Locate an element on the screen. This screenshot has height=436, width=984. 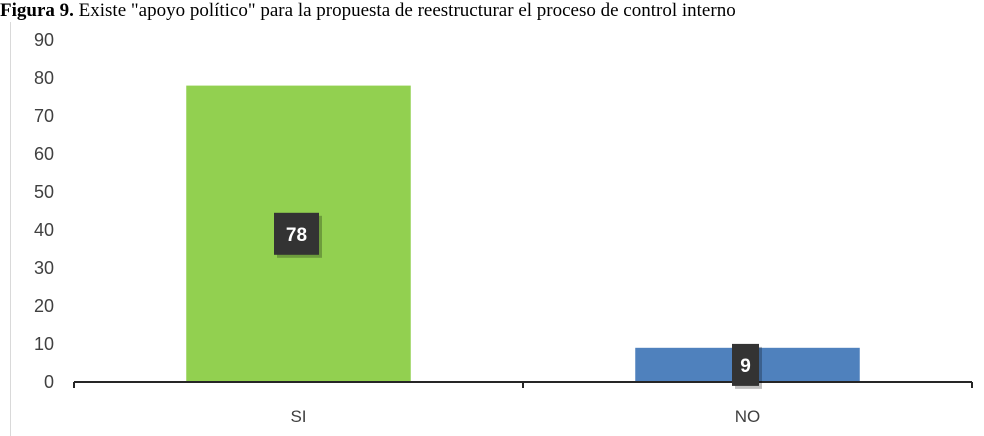
figure-label: Figura 9. is located at coordinates (37, 10).